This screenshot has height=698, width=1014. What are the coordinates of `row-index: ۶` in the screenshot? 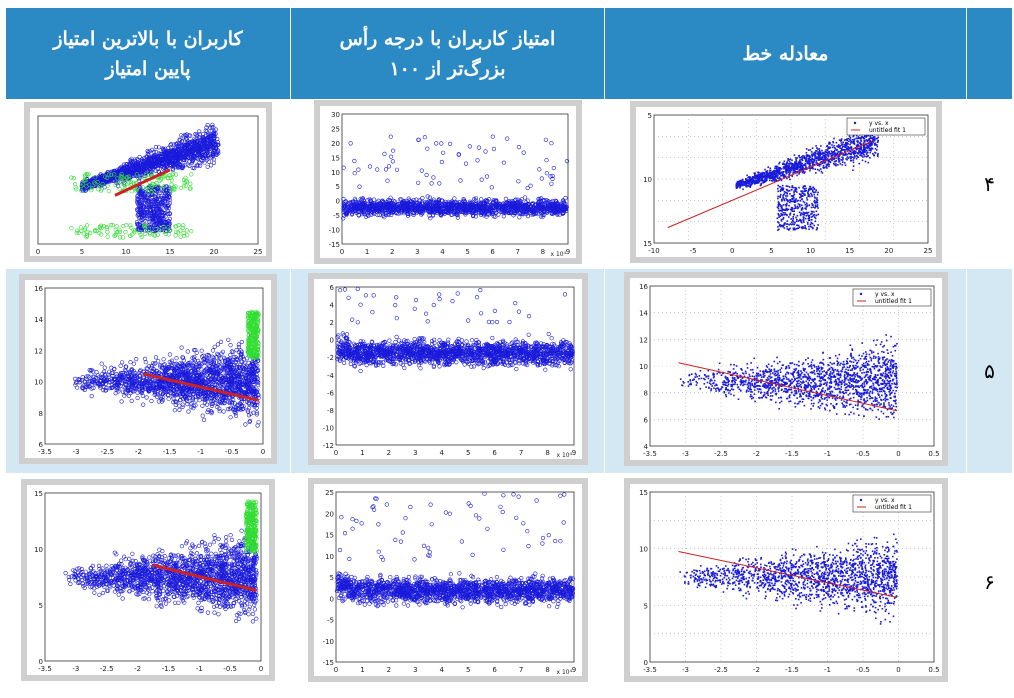 It's located at (989, 582).